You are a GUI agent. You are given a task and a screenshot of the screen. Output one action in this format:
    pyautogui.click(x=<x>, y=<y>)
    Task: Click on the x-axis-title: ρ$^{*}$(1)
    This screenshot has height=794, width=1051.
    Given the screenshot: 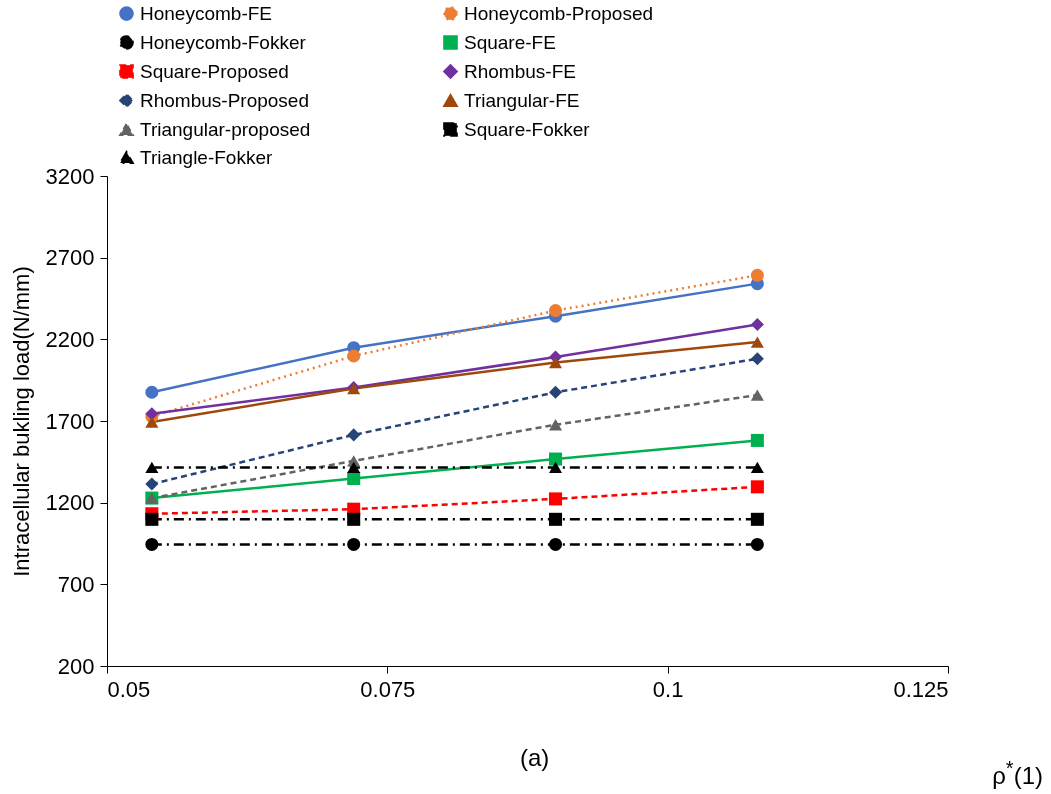 What is the action you would take?
    pyautogui.click(x=1017, y=773)
    